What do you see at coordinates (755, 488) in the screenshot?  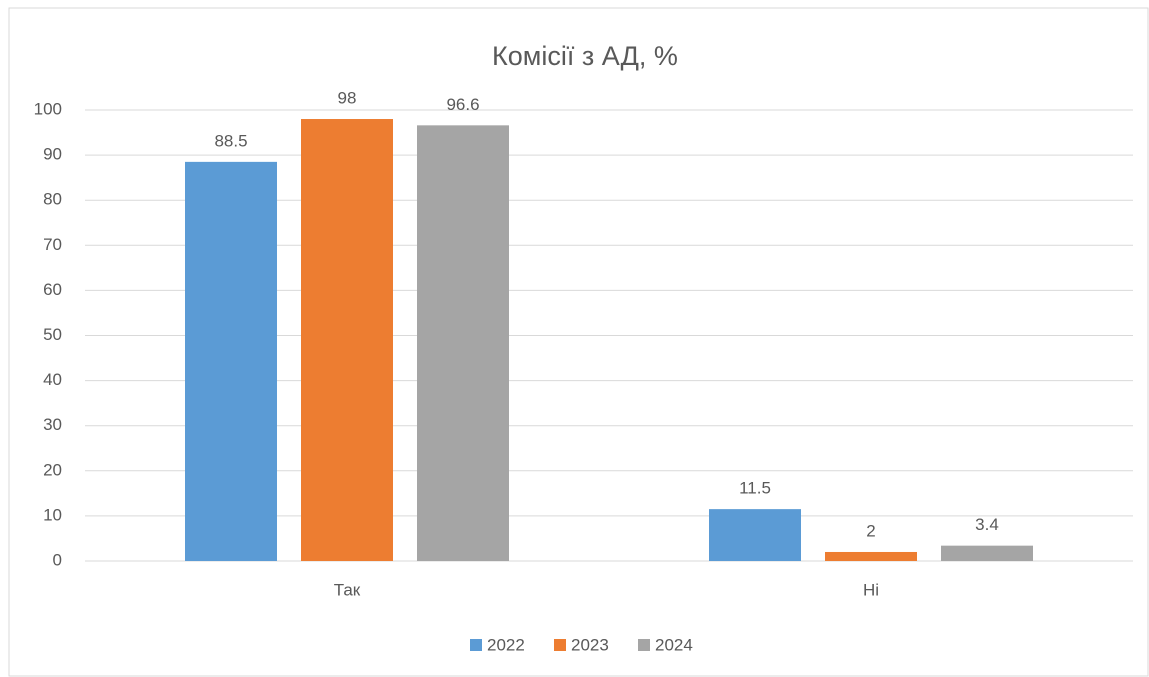 I see `data-label: 11.5` at bounding box center [755, 488].